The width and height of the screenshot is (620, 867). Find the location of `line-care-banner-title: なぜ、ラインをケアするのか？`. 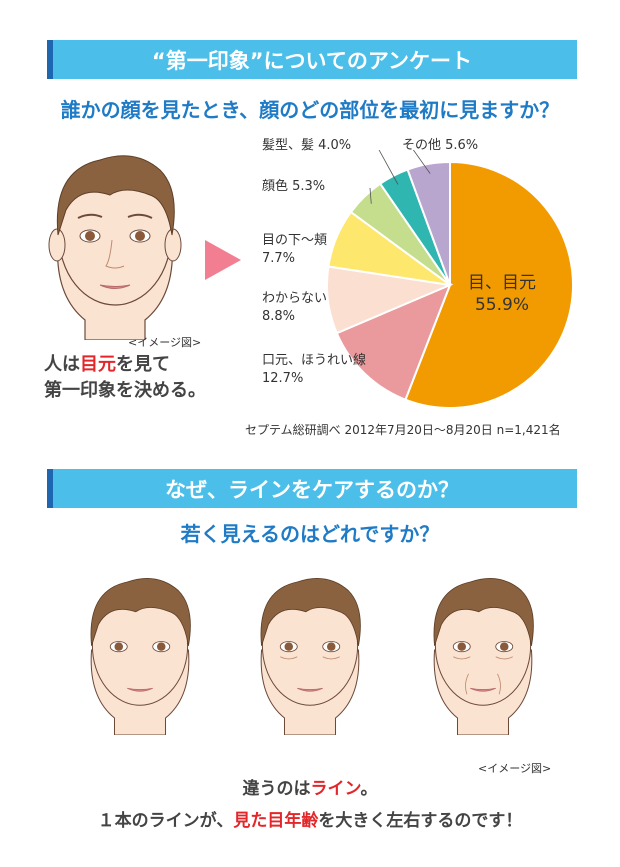

line-care-banner-title: なぜ、ラインをケアするのか？ is located at coordinates (312, 489).